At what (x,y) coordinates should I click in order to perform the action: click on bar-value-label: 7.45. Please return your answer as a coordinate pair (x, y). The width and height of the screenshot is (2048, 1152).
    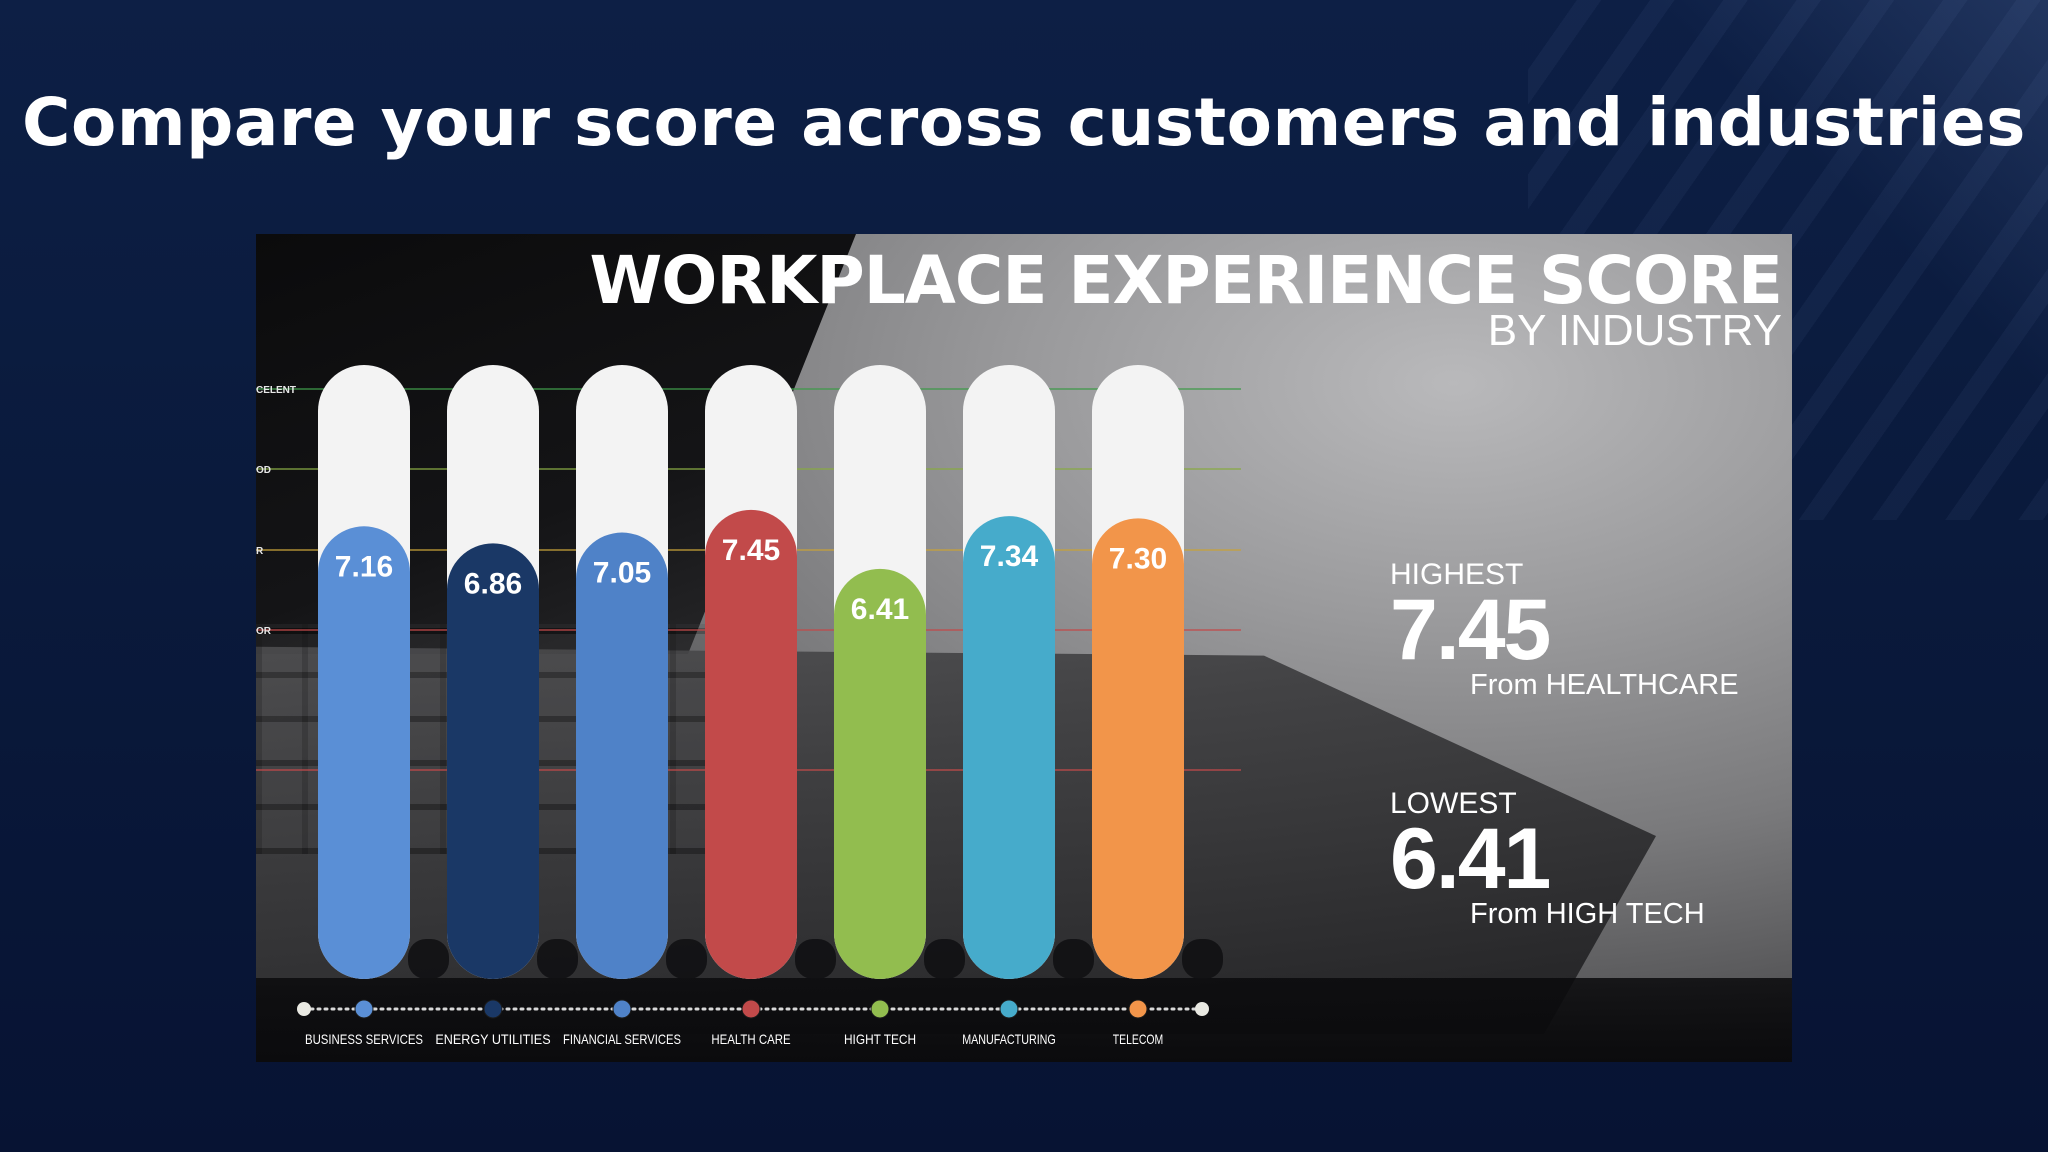
    Looking at the image, I should click on (751, 550).